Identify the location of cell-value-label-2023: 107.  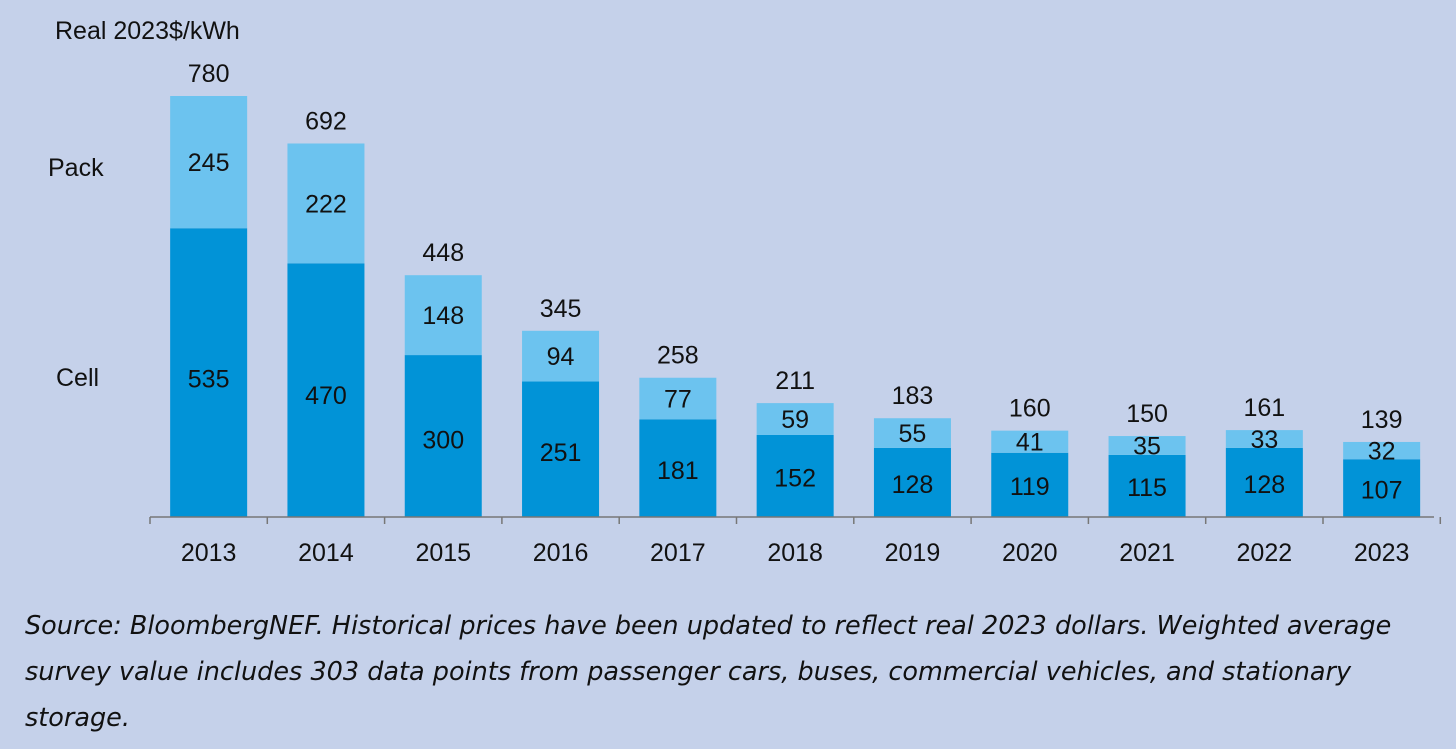
(1382, 490).